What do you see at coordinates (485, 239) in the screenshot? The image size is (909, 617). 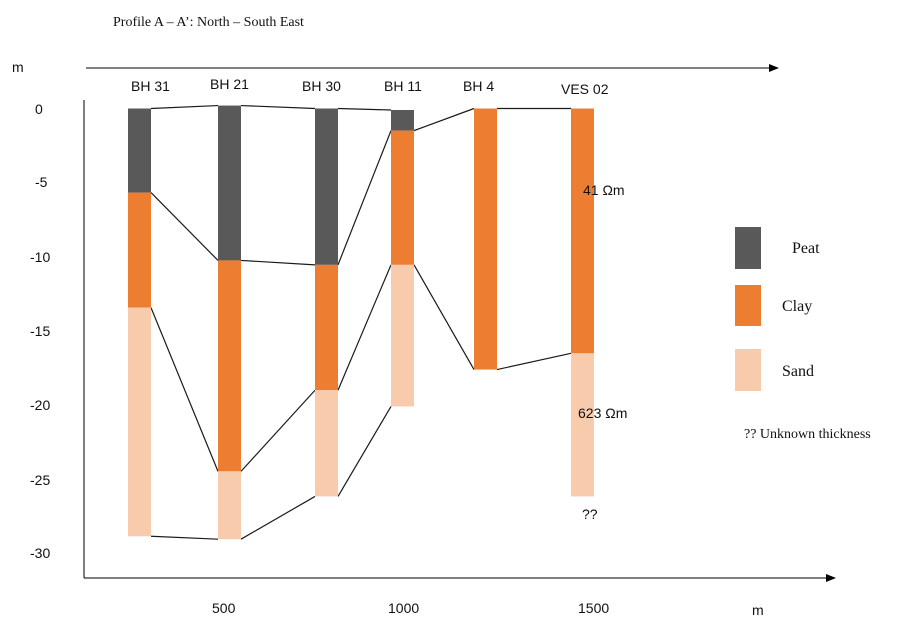 I see `layer-clay-bh4` at bounding box center [485, 239].